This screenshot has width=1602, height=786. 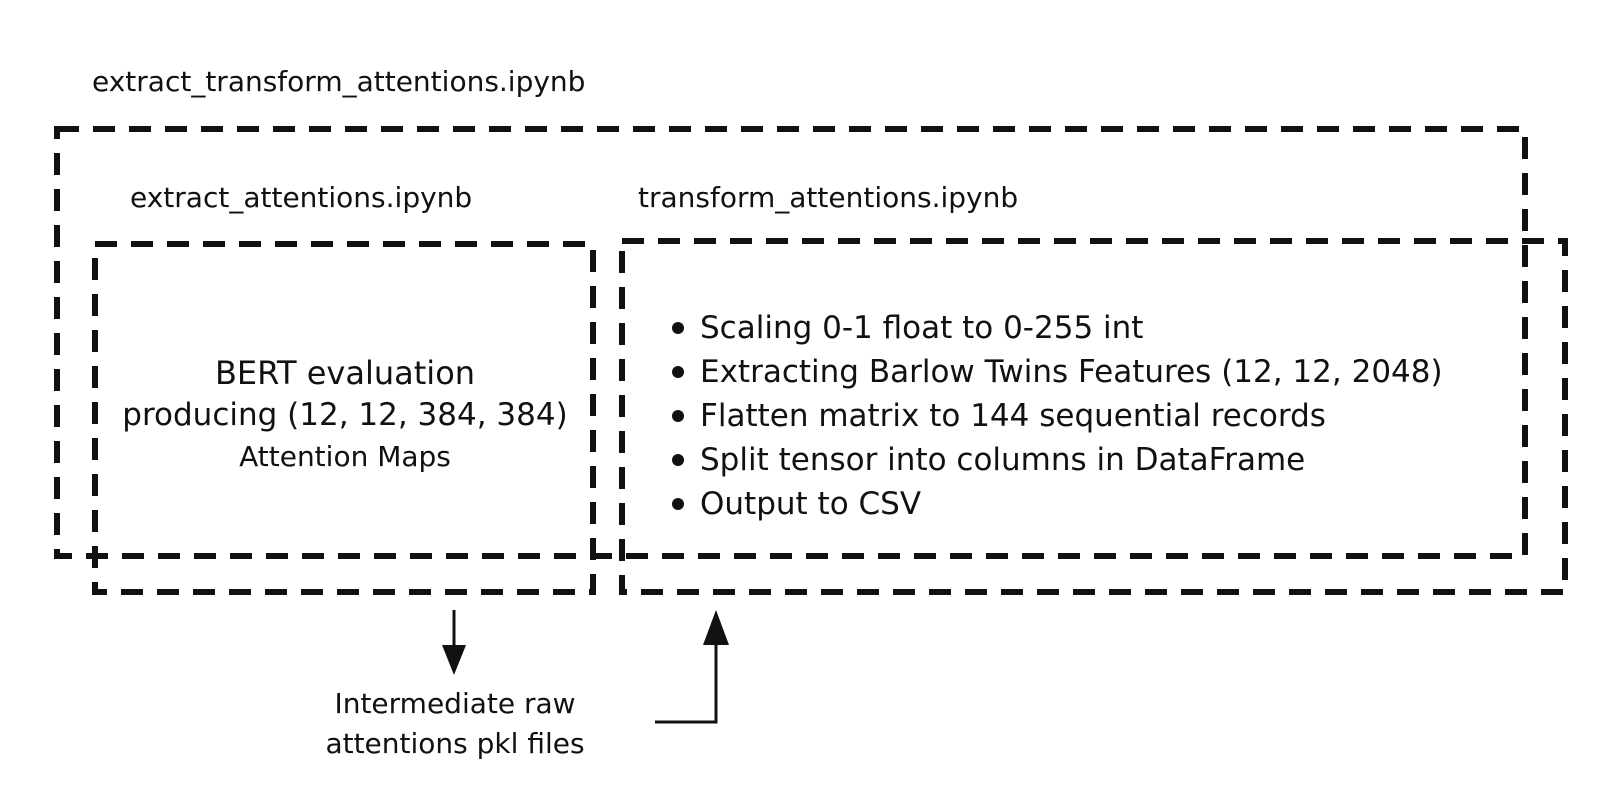 I want to click on intermediate-line-1: Intermediate raw, so click(x=455, y=703).